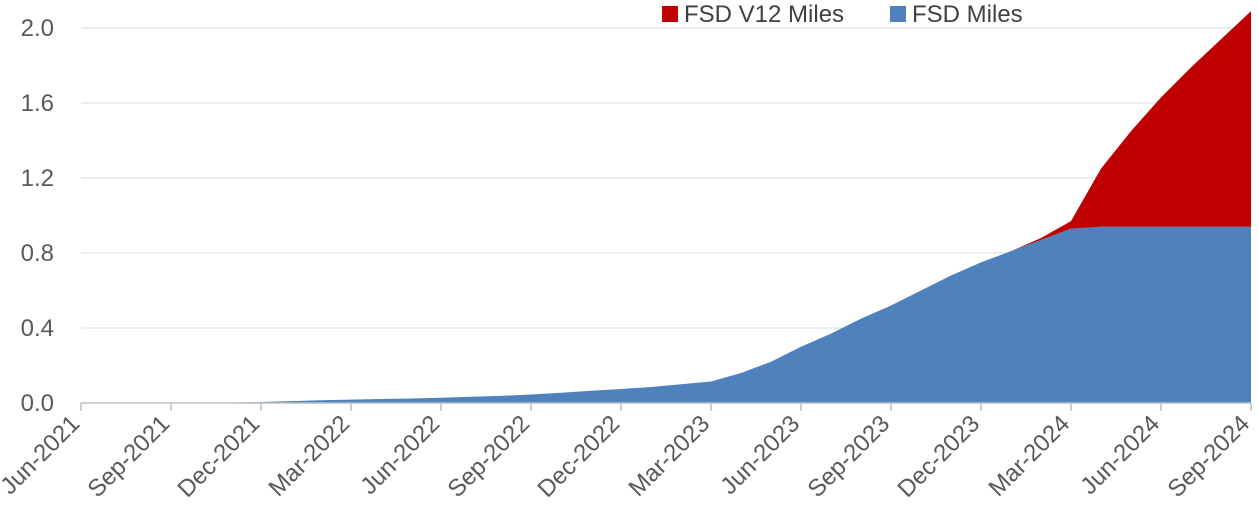 This screenshot has width=1259, height=529. What do you see at coordinates (939, 456) in the screenshot?
I see `x-tick-label: Dec-2023` at bounding box center [939, 456].